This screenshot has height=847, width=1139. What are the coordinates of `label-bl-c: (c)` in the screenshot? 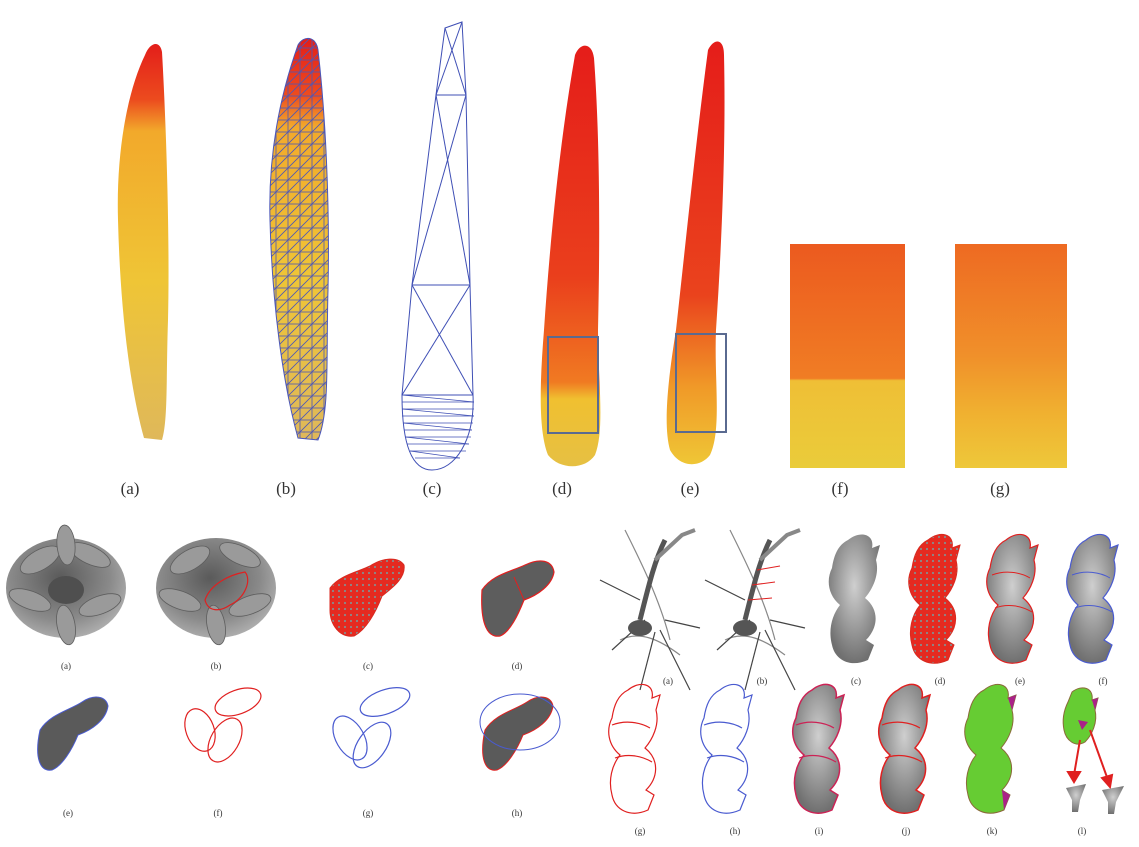 It's located at (368, 666).